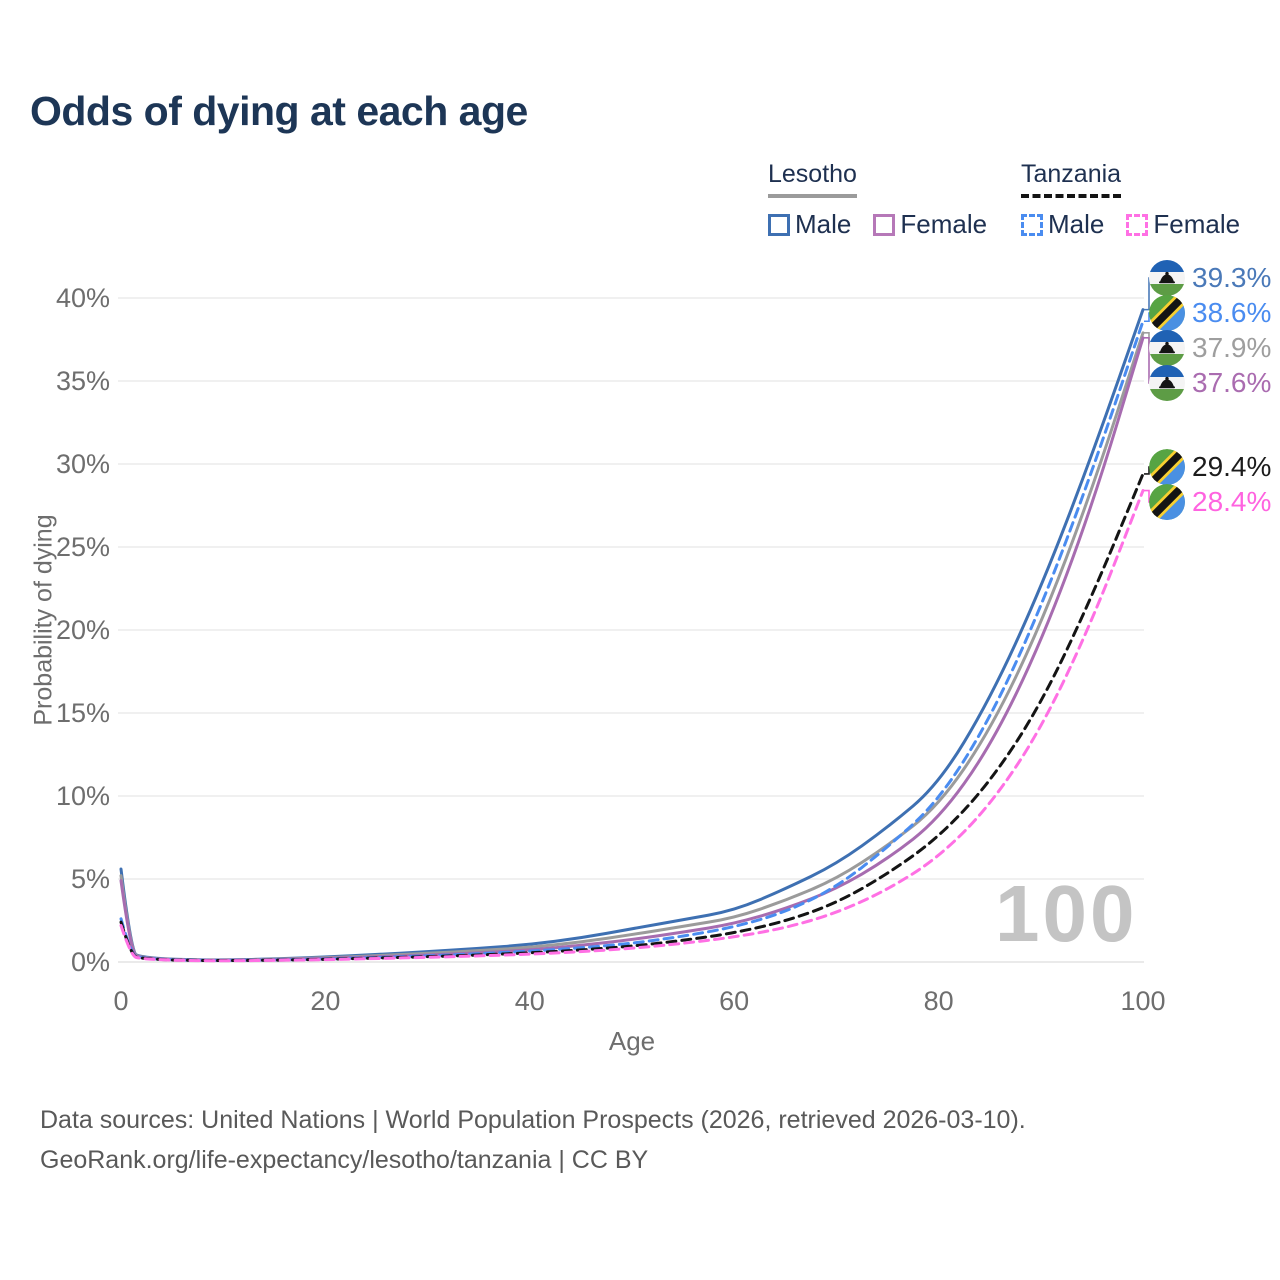 The height and width of the screenshot is (1280, 1280). What do you see at coordinates (82, 630) in the screenshot?
I see `y-tick-20: 20%` at bounding box center [82, 630].